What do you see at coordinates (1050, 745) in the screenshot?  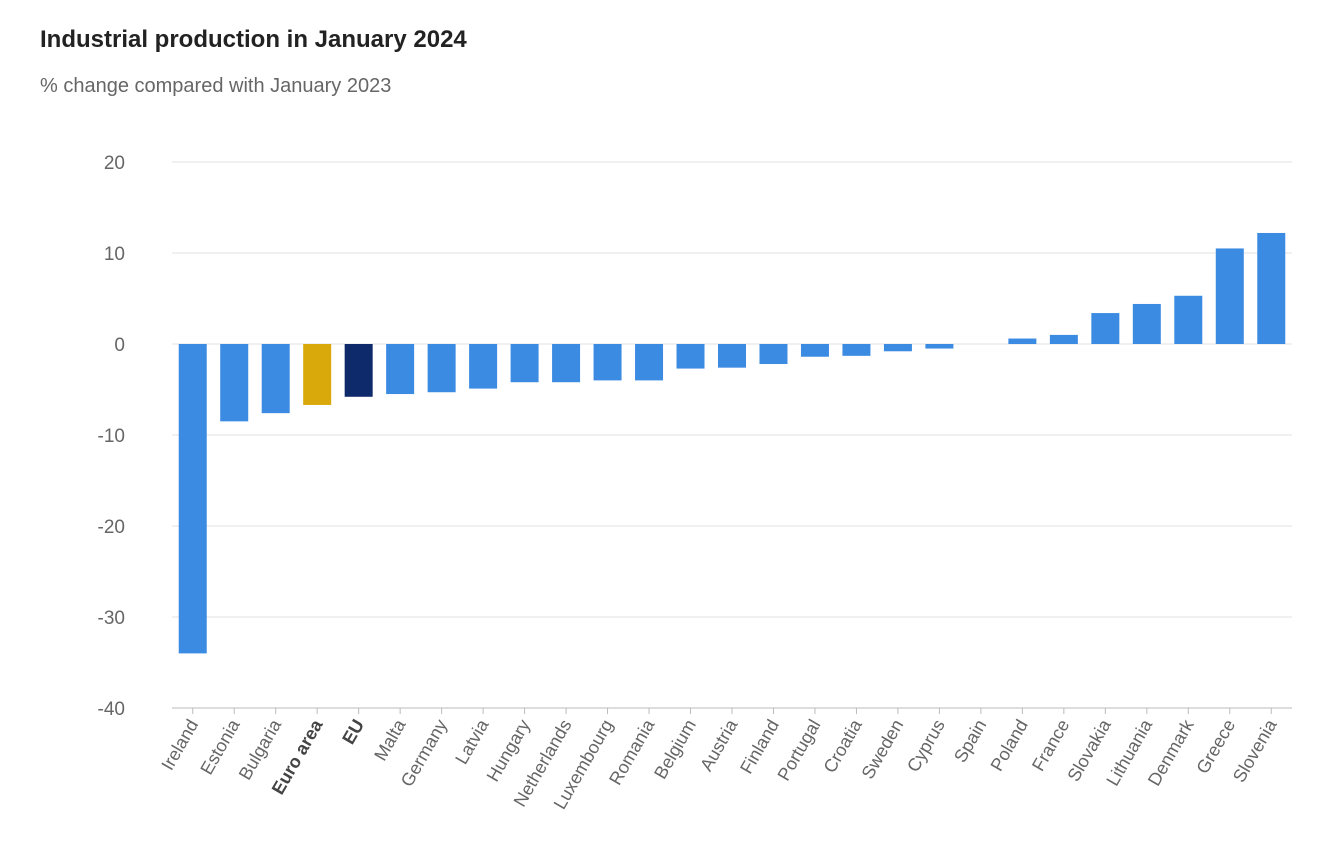 I see `x-category-label: France` at bounding box center [1050, 745].